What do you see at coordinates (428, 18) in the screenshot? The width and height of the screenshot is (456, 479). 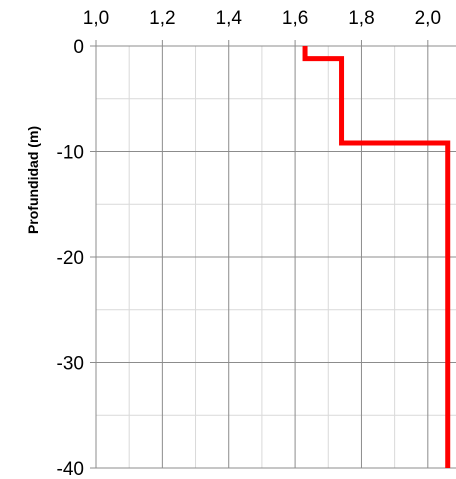 I see `x-tick-label: 2,0` at bounding box center [428, 18].